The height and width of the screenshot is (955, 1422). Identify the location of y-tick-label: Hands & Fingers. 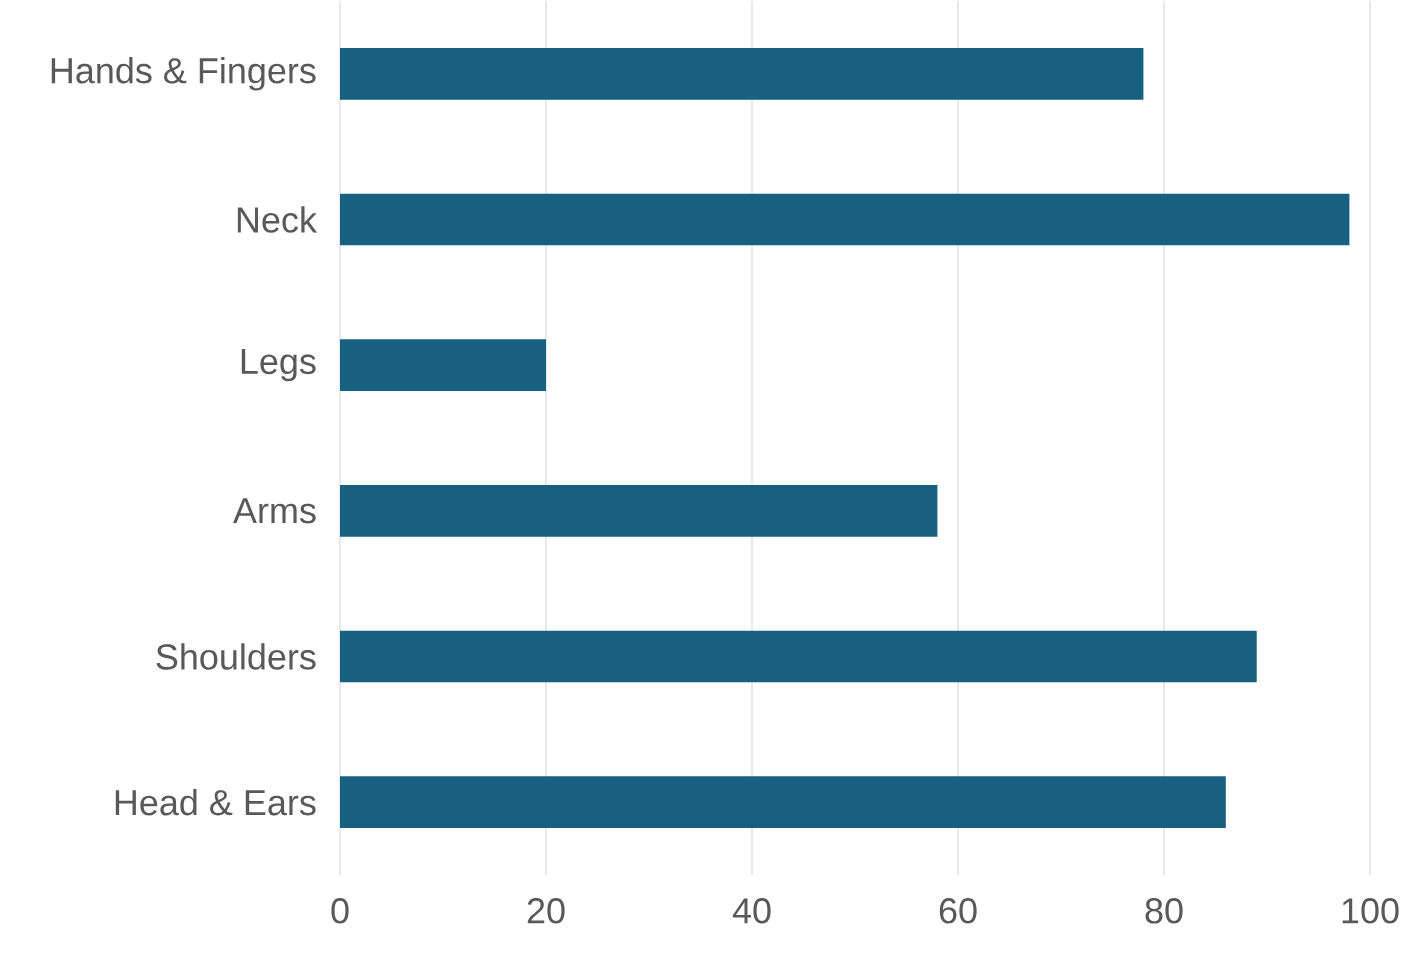
(183, 74).